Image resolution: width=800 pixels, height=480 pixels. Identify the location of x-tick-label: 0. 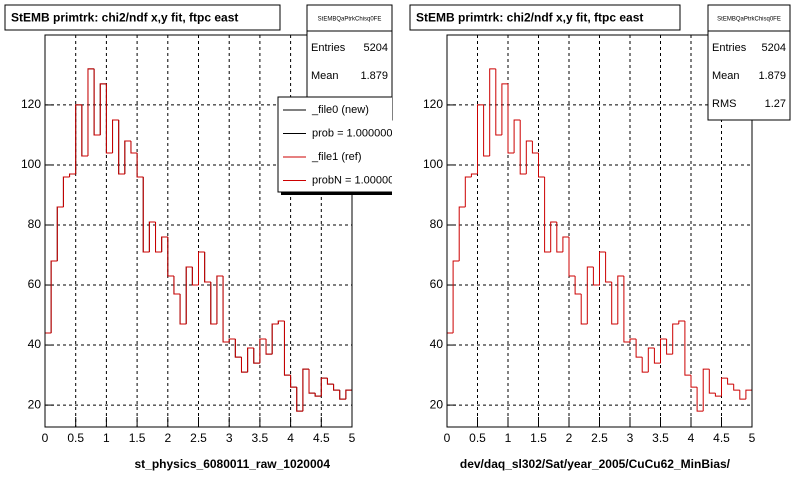
(45, 438).